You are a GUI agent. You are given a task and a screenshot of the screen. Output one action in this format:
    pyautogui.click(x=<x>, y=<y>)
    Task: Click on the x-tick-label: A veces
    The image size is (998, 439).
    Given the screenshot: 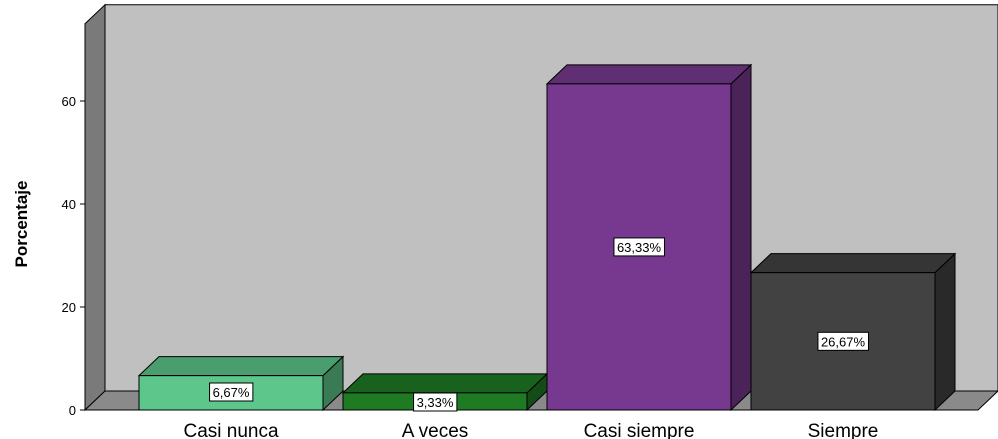 What is the action you would take?
    pyautogui.click(x=435, y=430)
    